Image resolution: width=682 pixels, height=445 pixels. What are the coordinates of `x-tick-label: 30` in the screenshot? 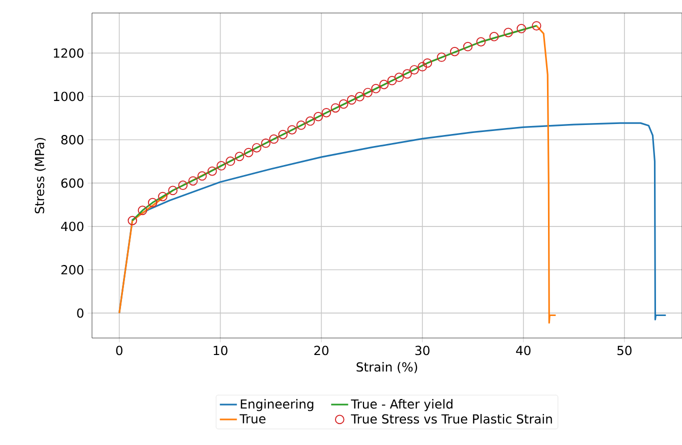 It's located at (422, 351).